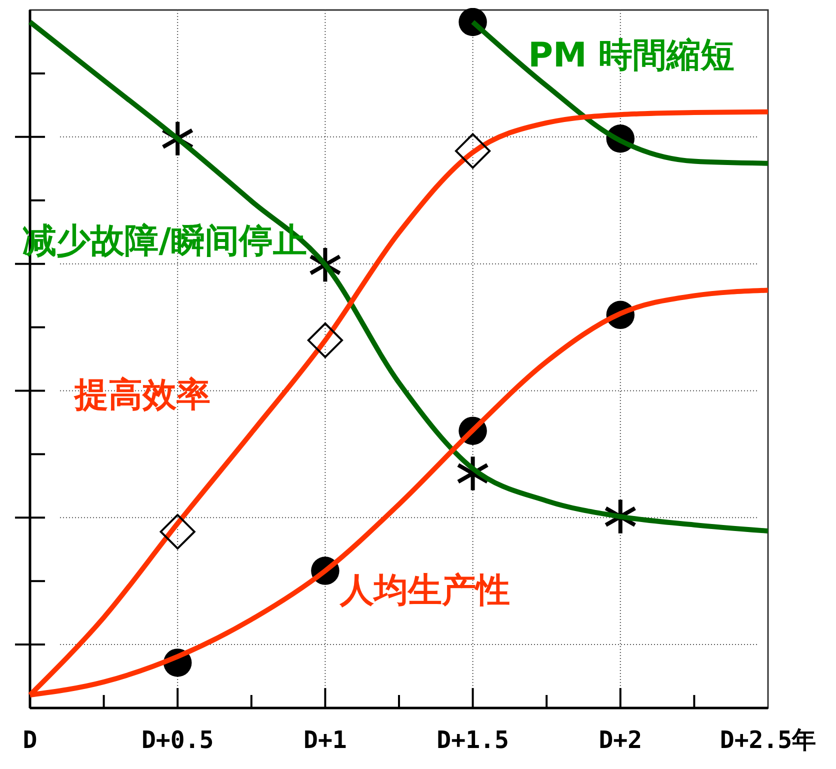  What do you see at coordinates (768, 740) in the screenshot?
I see `x-tick-label: D+2.5年` at bounding box center [768, 740].